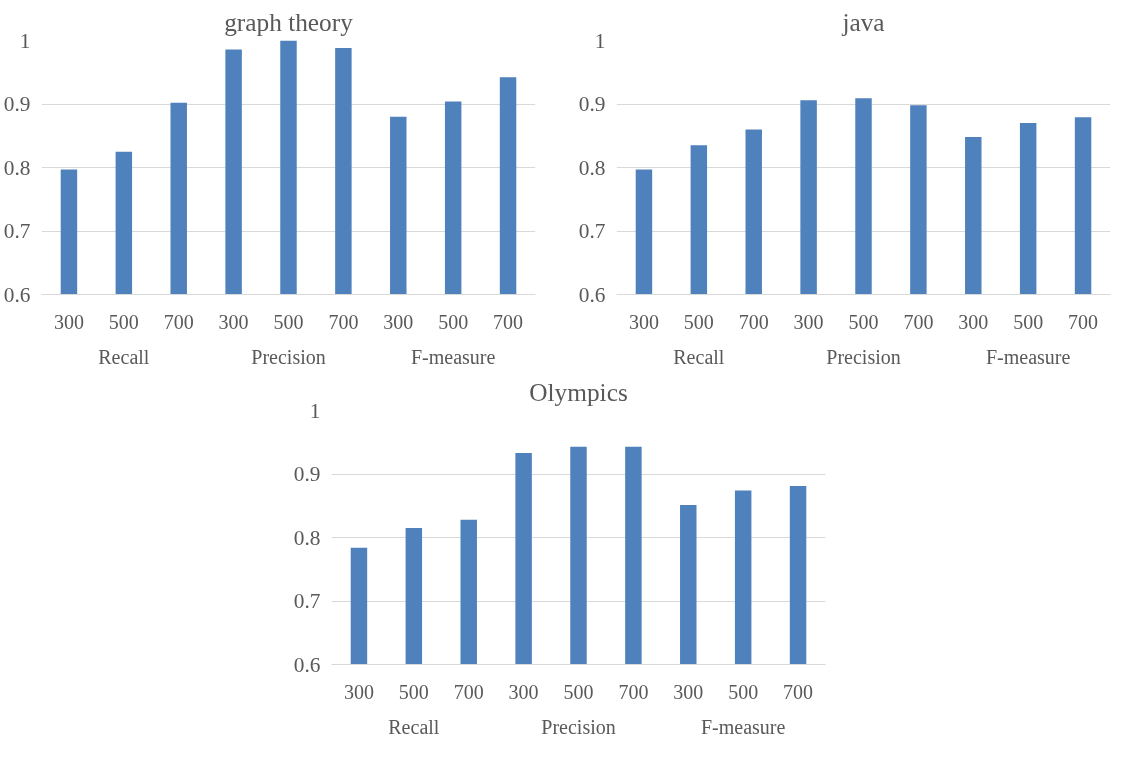 Image resolution: width=1134 pixels, height=762 pixels. I want to click on chart-title: graph theory, so click(289, 21).